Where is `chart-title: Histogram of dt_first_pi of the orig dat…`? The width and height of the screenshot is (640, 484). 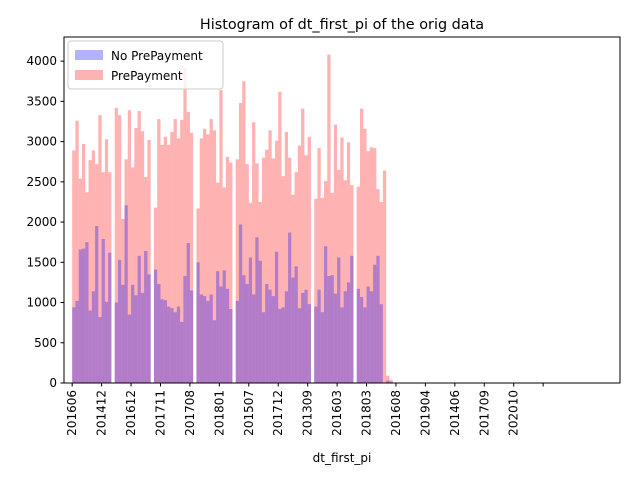
chart-title: Histogram of dt_first_pi of the orig dat… is located at coordinates (342, 25).